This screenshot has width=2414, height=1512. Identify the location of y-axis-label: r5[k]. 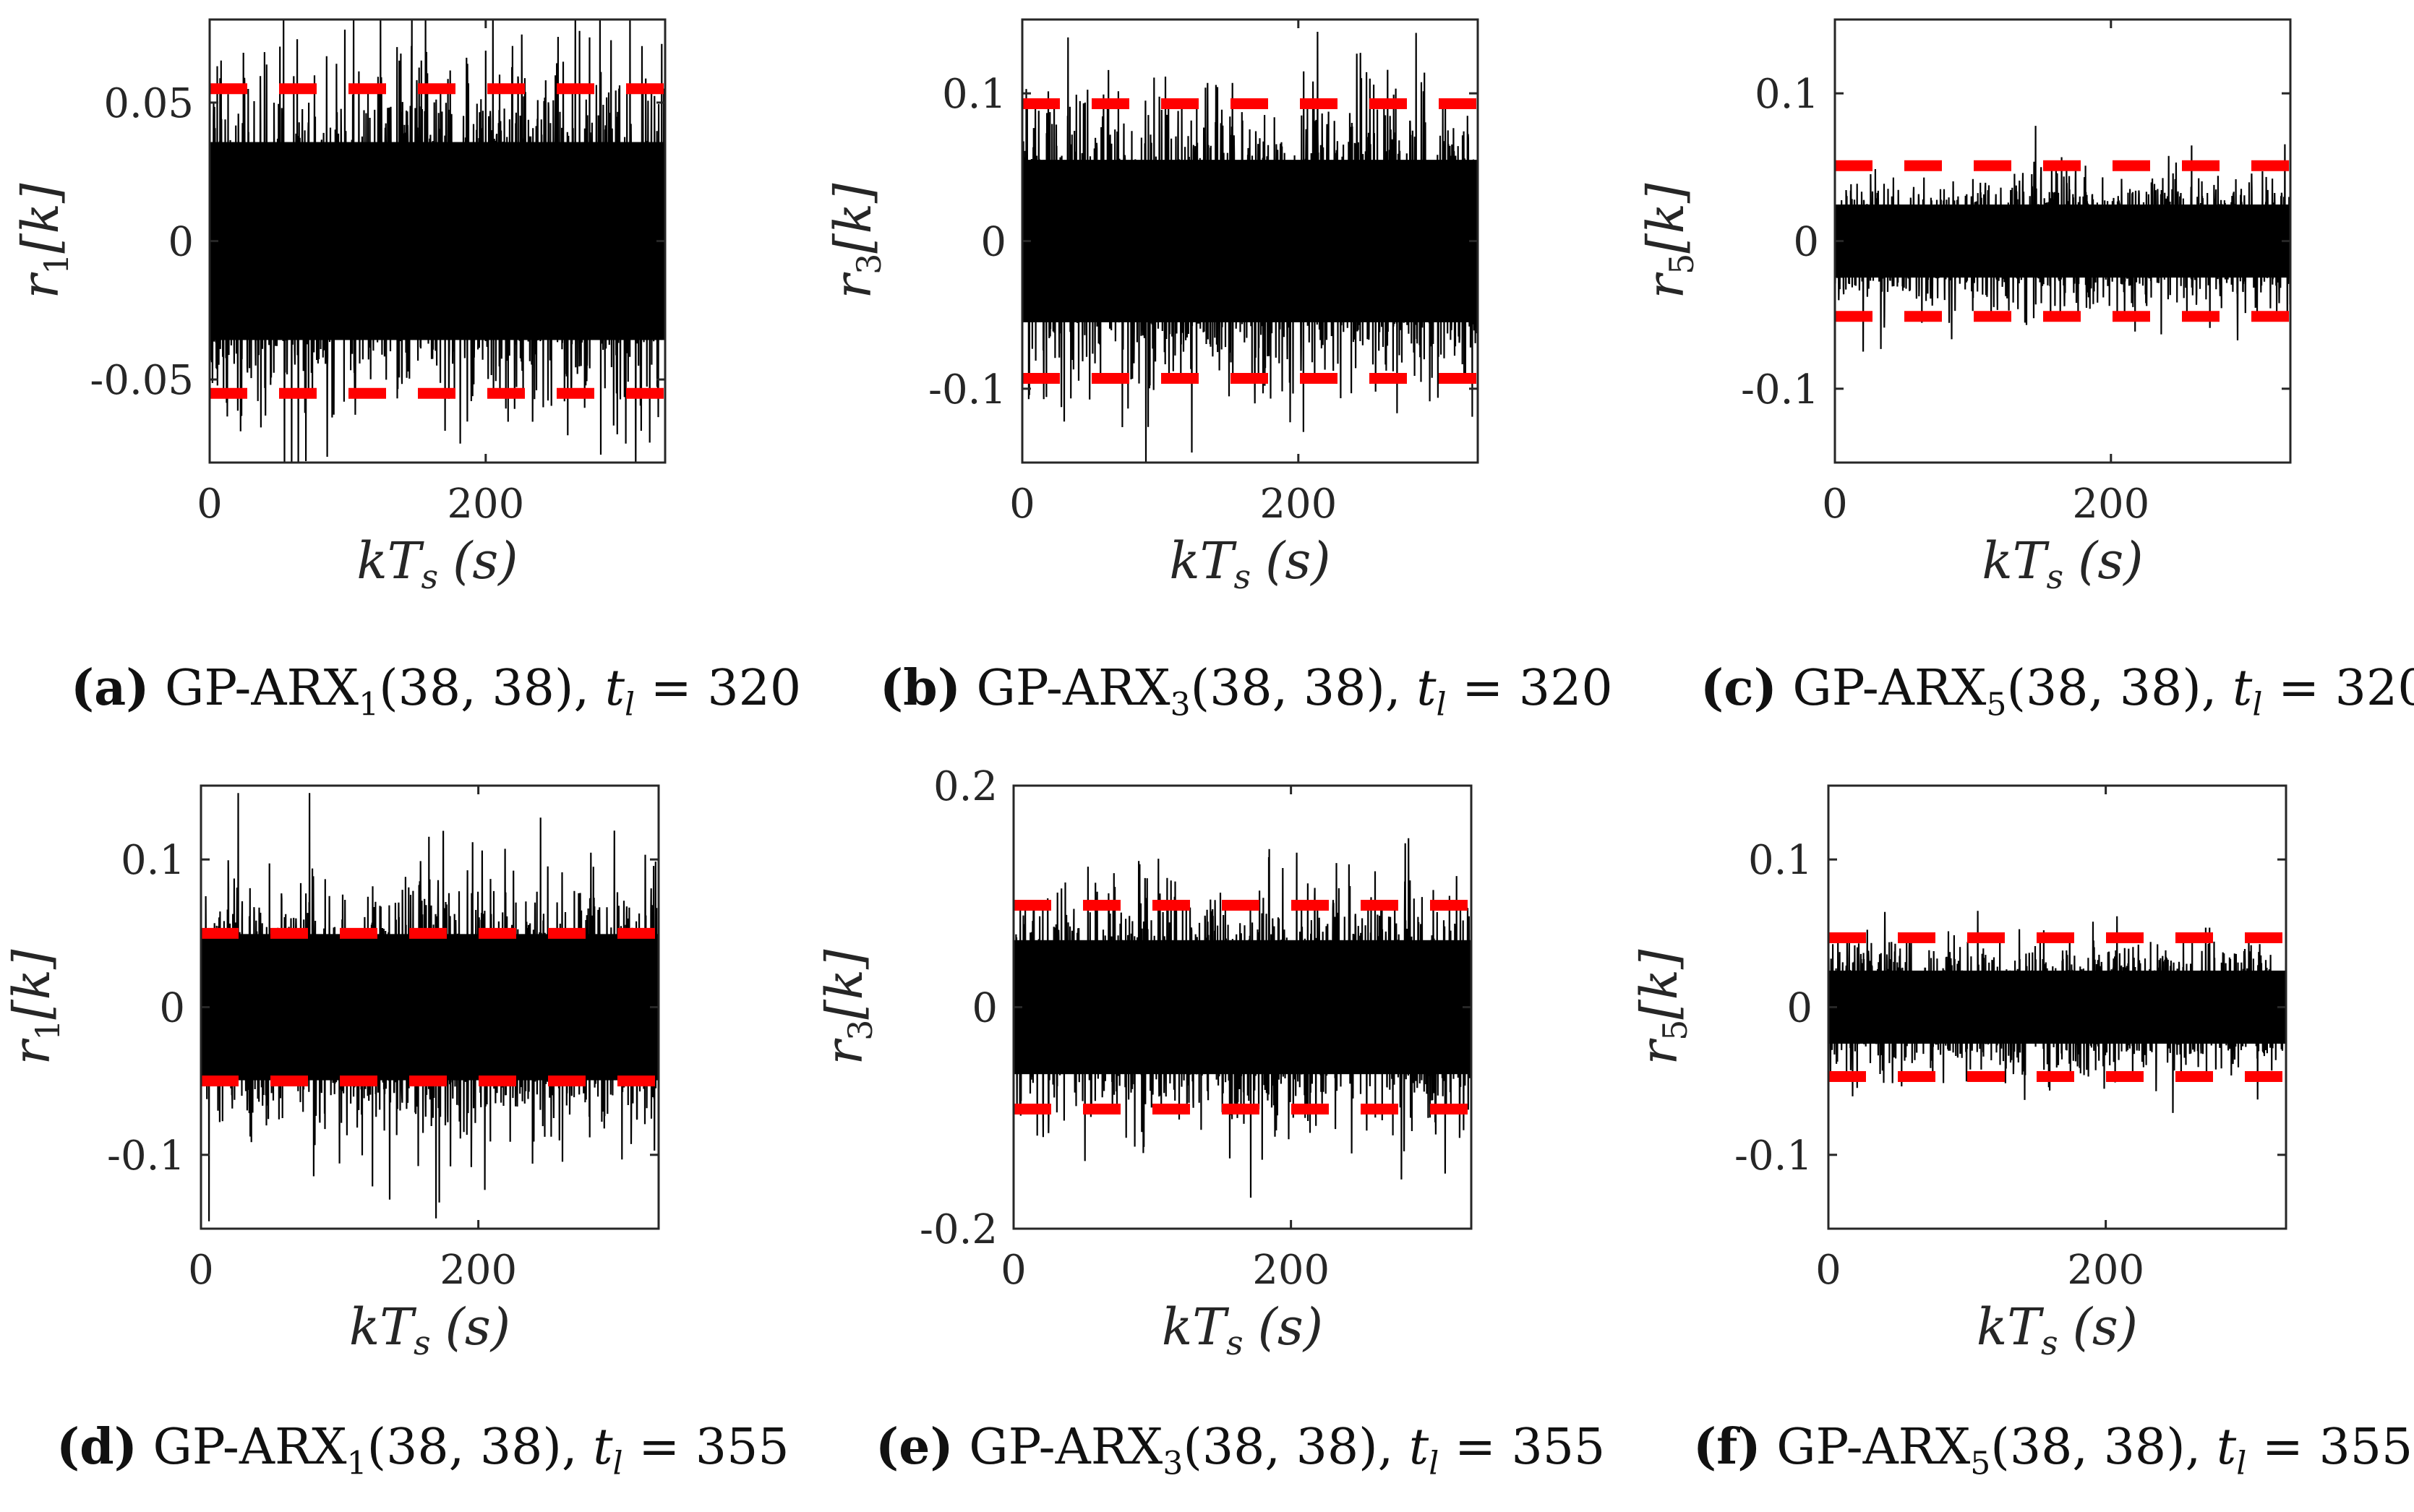
(1668, 240).